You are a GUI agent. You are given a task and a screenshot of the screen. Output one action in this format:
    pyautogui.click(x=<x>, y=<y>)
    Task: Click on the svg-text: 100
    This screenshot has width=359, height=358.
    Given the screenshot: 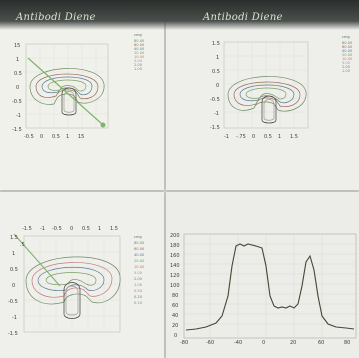 What is the action you would take?
    pyautogui.click(x=175, y=286)
    